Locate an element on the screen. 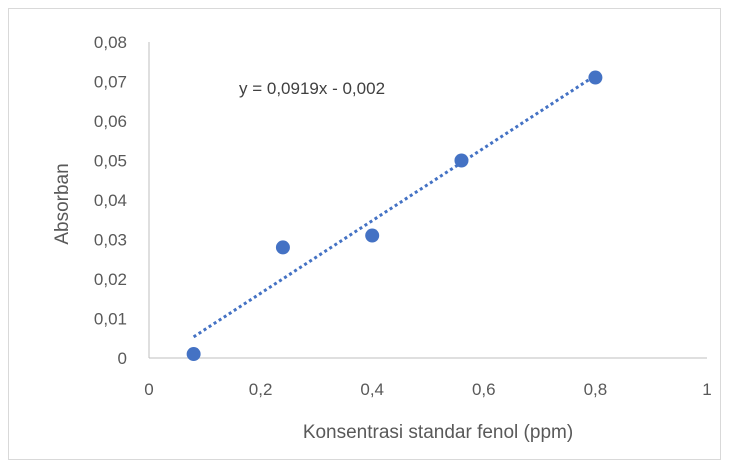  x-tick-label: 0,2 is located at coordinates (261, 389).